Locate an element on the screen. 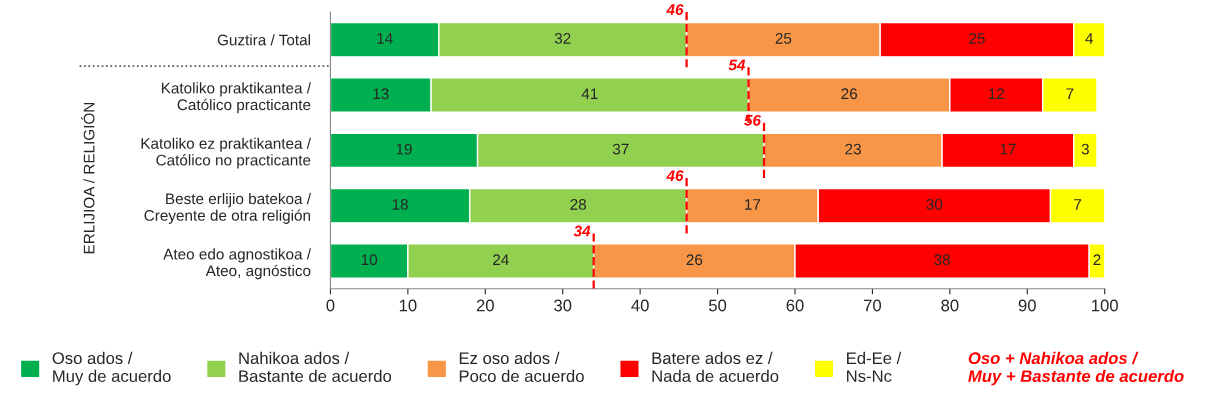  data-label: 37 is located at coordinates (620, 149).